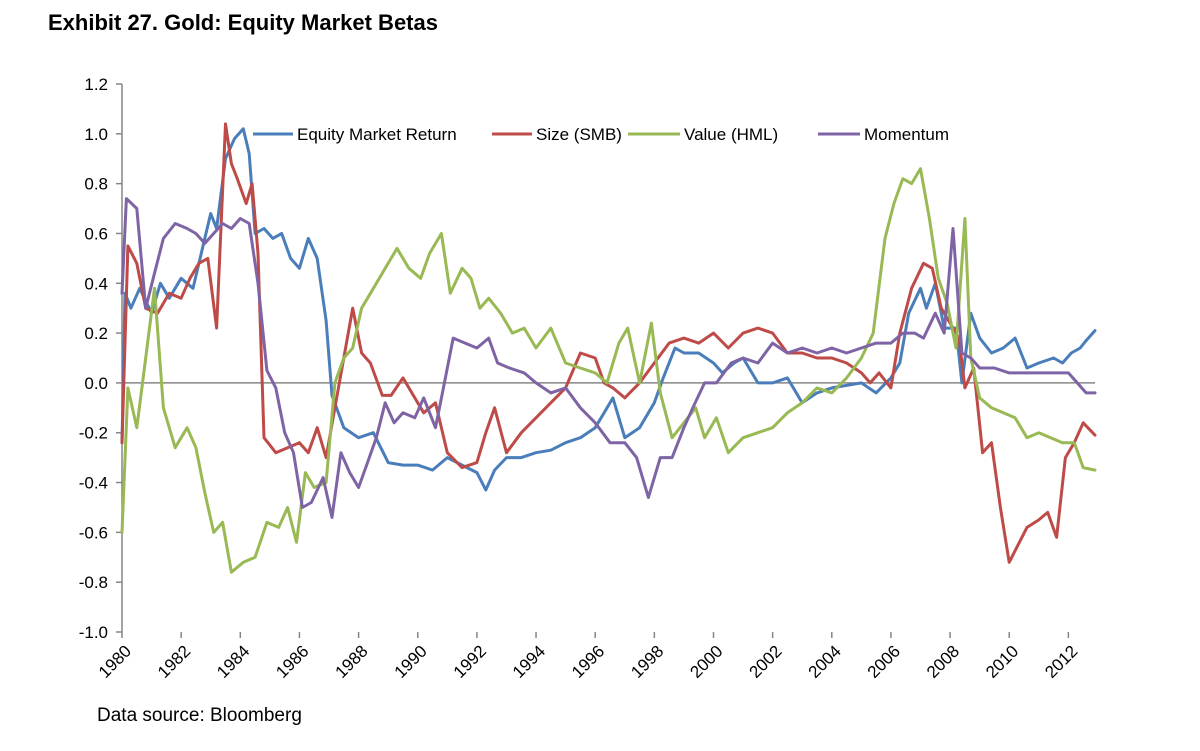 This screenshot has height=751, width=1200. What do you see at coordinates (93, 582) in the screenshot?
I see `y-tick-label: -0.8` at bounding box center [93, 582].